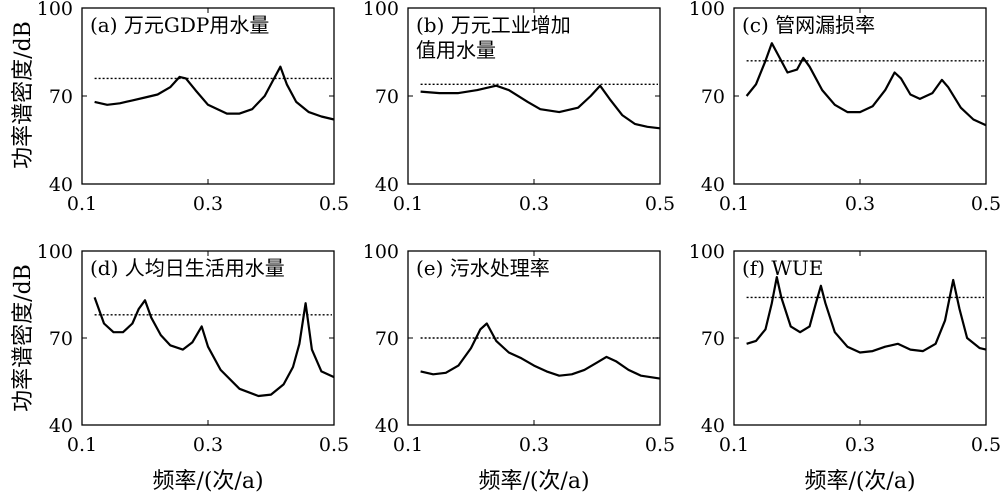  Describe the element at coordinates (782, 268) in the screenshot. I see `panel-label: (f) WUE` at that location.